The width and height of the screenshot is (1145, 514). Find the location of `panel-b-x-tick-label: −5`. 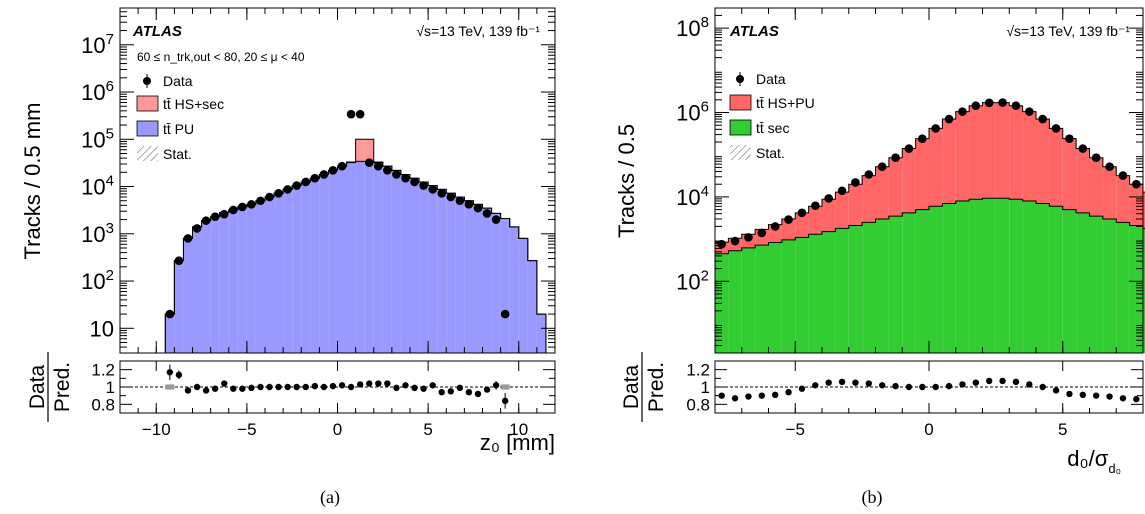

panel-b-x-tick-label: −5 is located at coordinates (795, 429).